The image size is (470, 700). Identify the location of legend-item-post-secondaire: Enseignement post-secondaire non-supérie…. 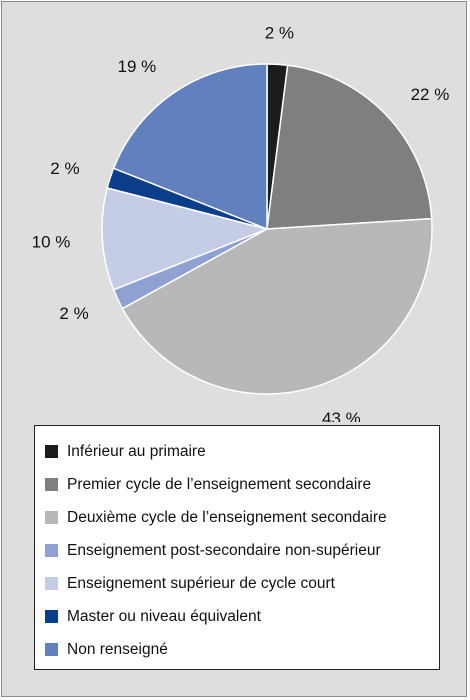
(242, 550).